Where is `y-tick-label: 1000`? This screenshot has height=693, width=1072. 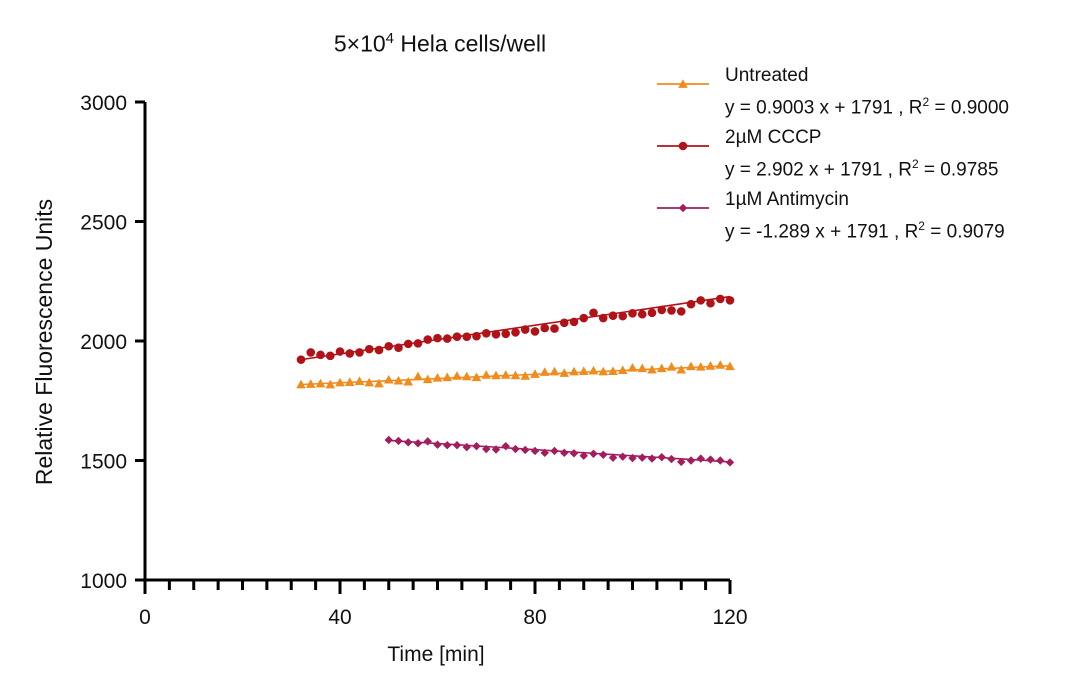 y-tick-label: 1000 is located at coordinates (103, 581).